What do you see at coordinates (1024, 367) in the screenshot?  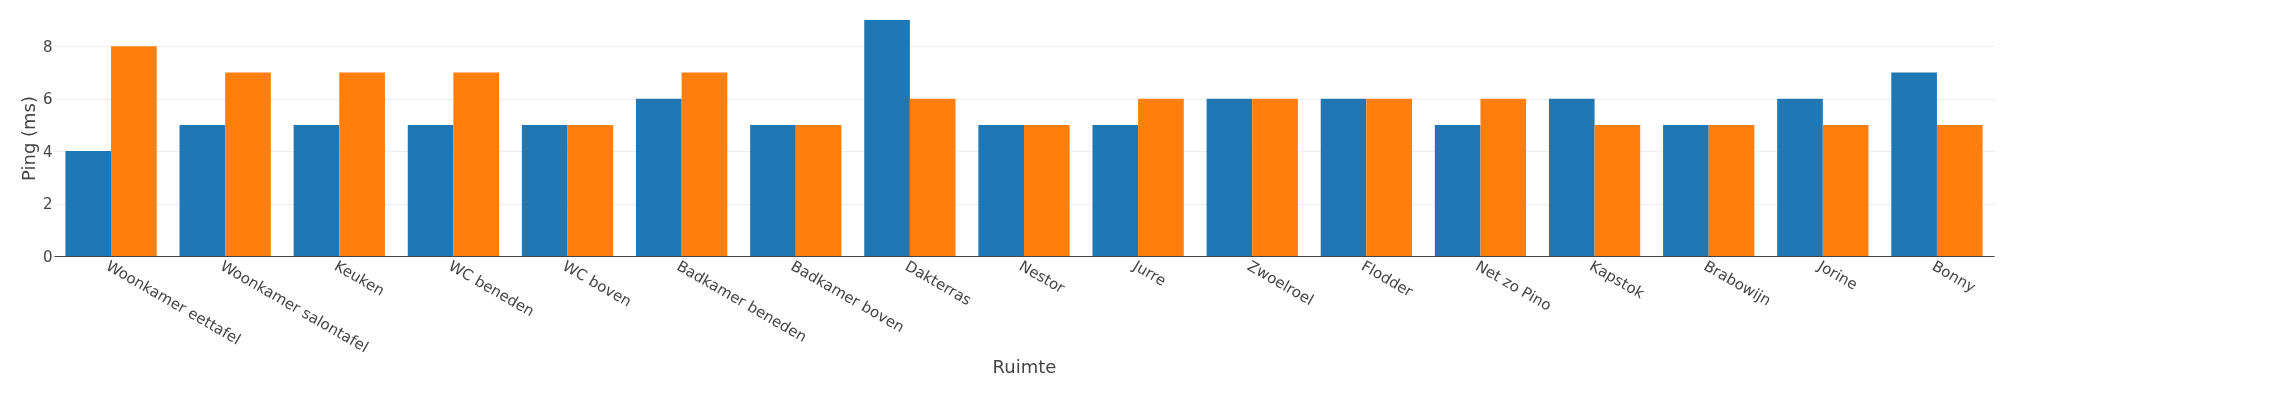 I see `x-axis-title: Ruimte` at bounding box center [1024, 367].